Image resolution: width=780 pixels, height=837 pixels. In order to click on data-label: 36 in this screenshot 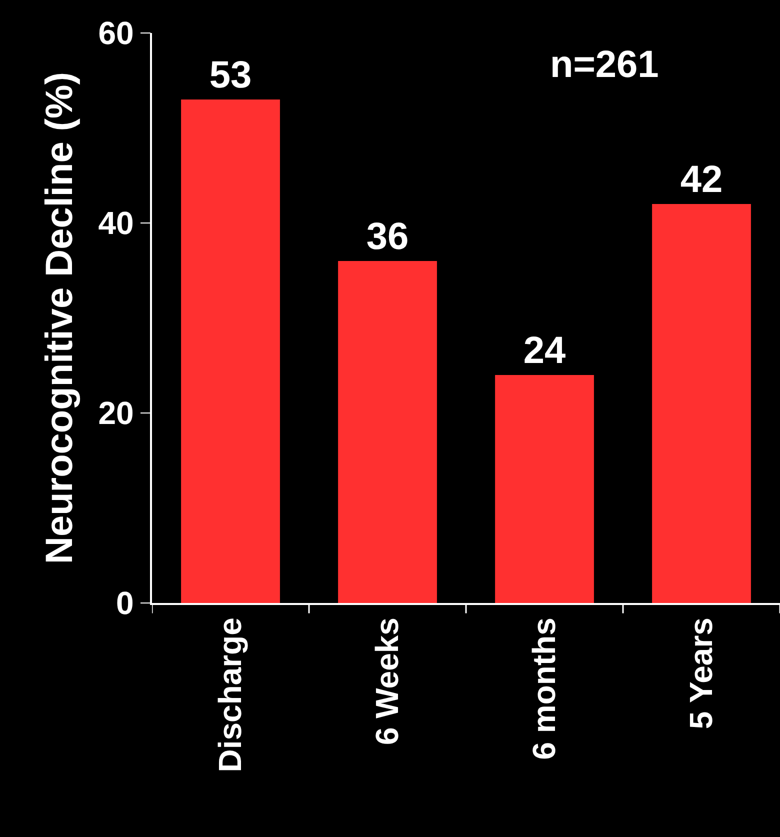, I will do `click(387, 237)`.